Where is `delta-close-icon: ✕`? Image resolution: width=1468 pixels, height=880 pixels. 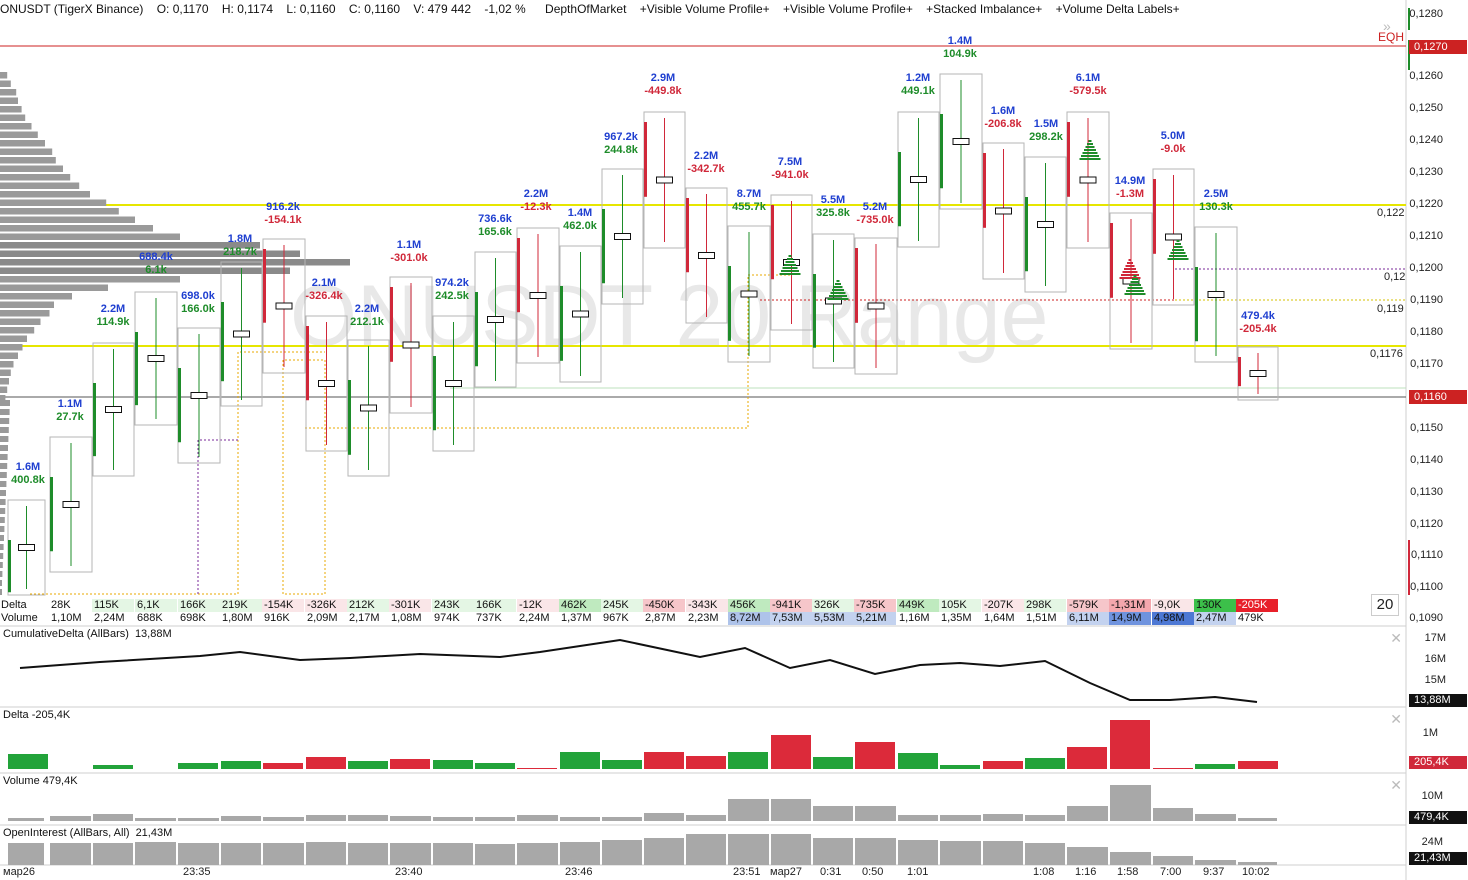 delta-close-icon: ✕ is located at coordinates (1396, 719).